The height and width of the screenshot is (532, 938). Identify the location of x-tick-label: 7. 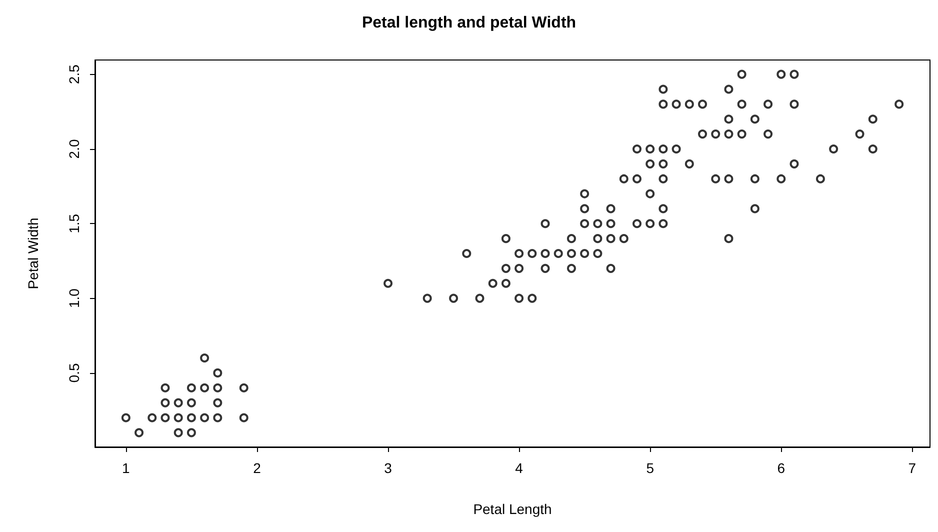
(912, 468).